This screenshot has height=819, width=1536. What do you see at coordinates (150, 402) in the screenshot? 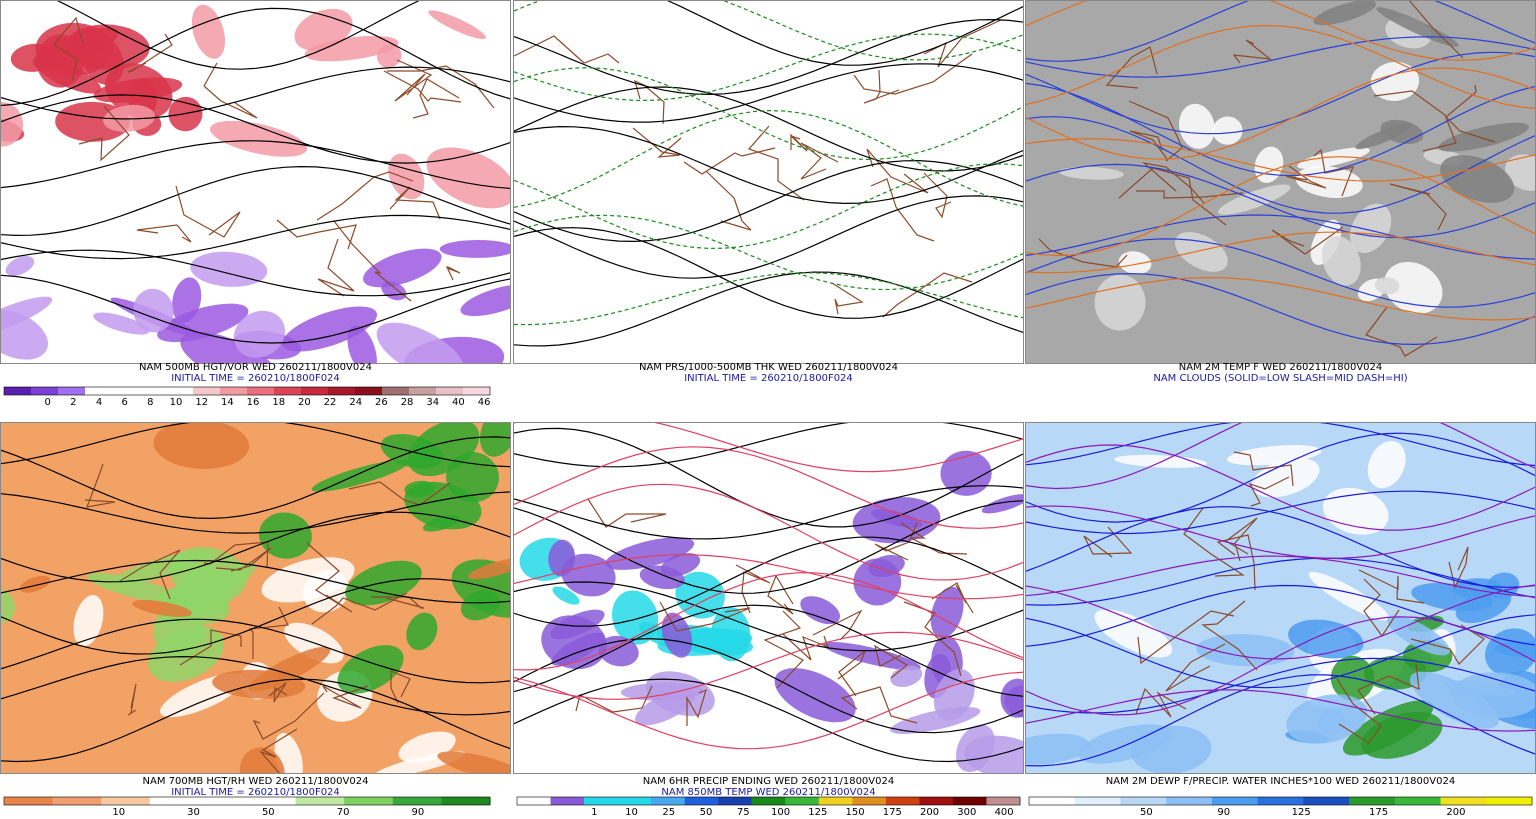
I see `colorbar-label: 8` at bounding box center [150, 402].